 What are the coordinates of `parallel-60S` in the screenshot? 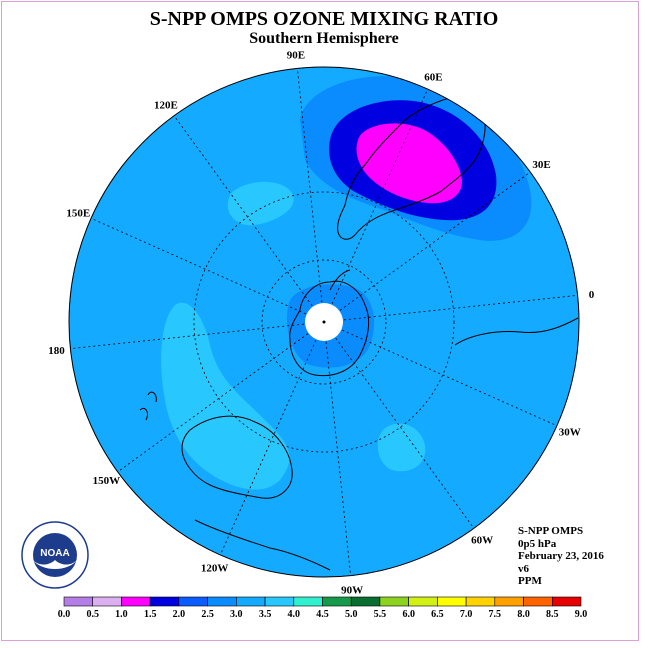 It's located at (324, 322).